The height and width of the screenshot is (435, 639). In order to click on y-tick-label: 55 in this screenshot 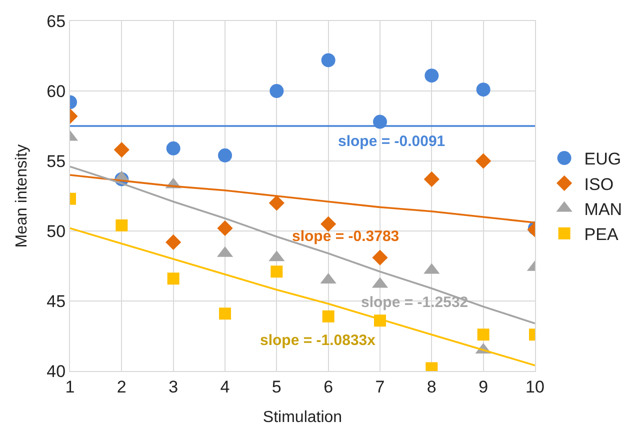, I will do `click(56, 161)`.